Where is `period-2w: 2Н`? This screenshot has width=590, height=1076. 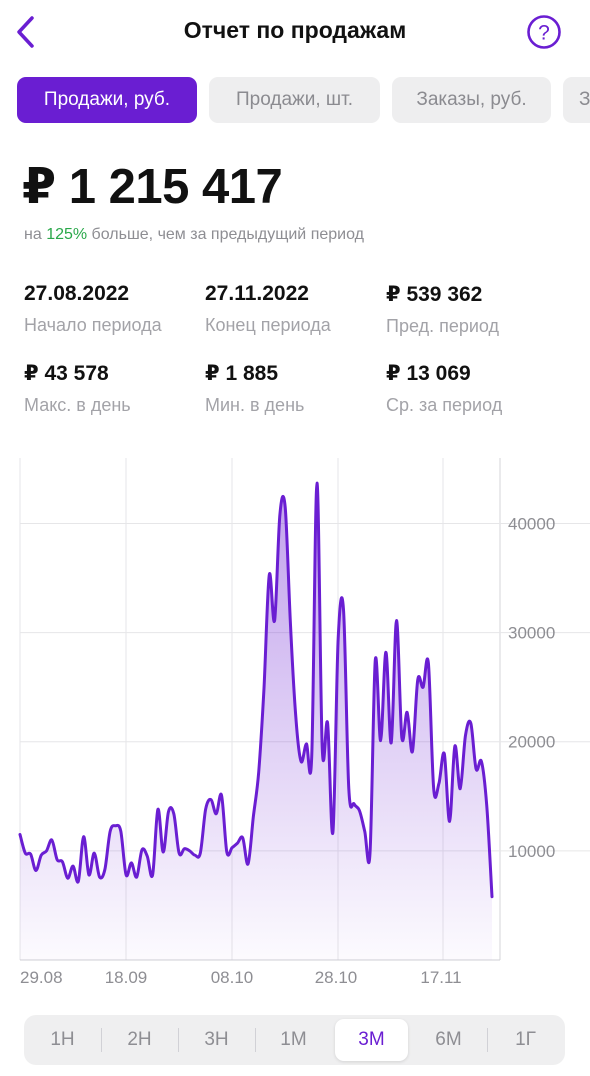
period-2w: 2Н is located at coordinates (139, 1039).